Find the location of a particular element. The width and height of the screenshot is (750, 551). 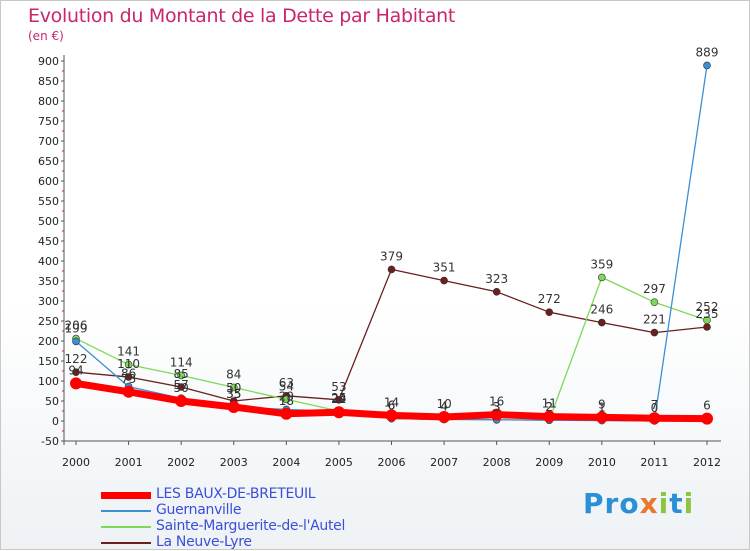

data-label: 252 is located at coordinates (707, 307).